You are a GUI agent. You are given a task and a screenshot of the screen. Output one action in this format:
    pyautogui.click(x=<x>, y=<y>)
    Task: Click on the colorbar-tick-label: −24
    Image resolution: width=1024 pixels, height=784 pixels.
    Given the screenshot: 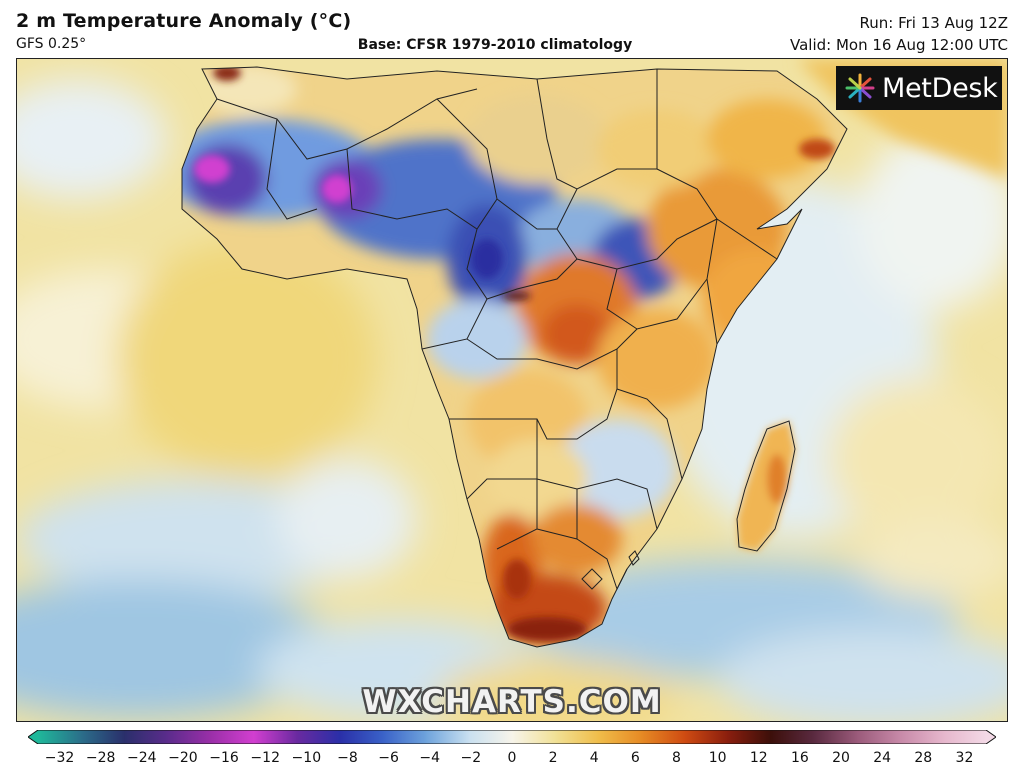 What is the action you would take?
    pyautogui.click(x=142, y=758)
    